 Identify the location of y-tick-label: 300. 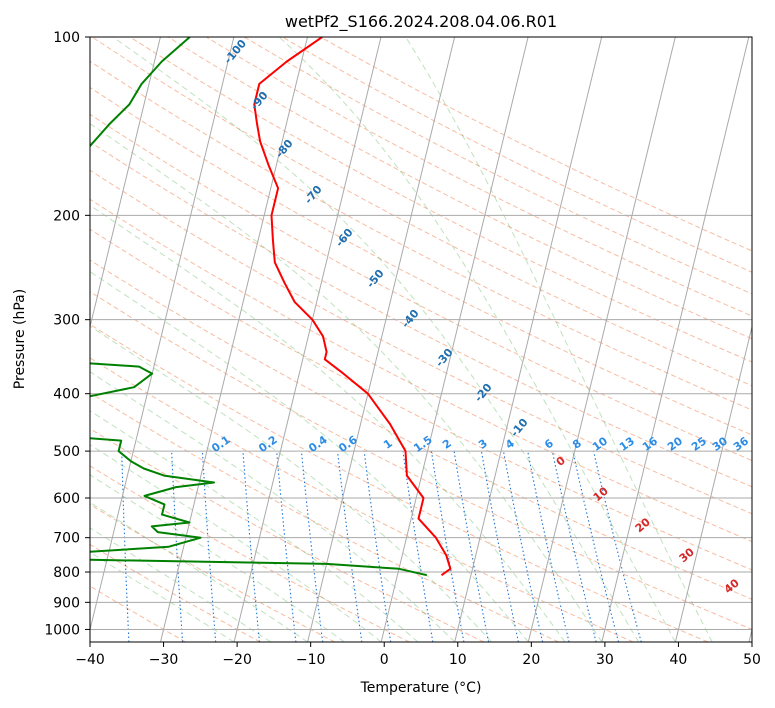
(66, 321).